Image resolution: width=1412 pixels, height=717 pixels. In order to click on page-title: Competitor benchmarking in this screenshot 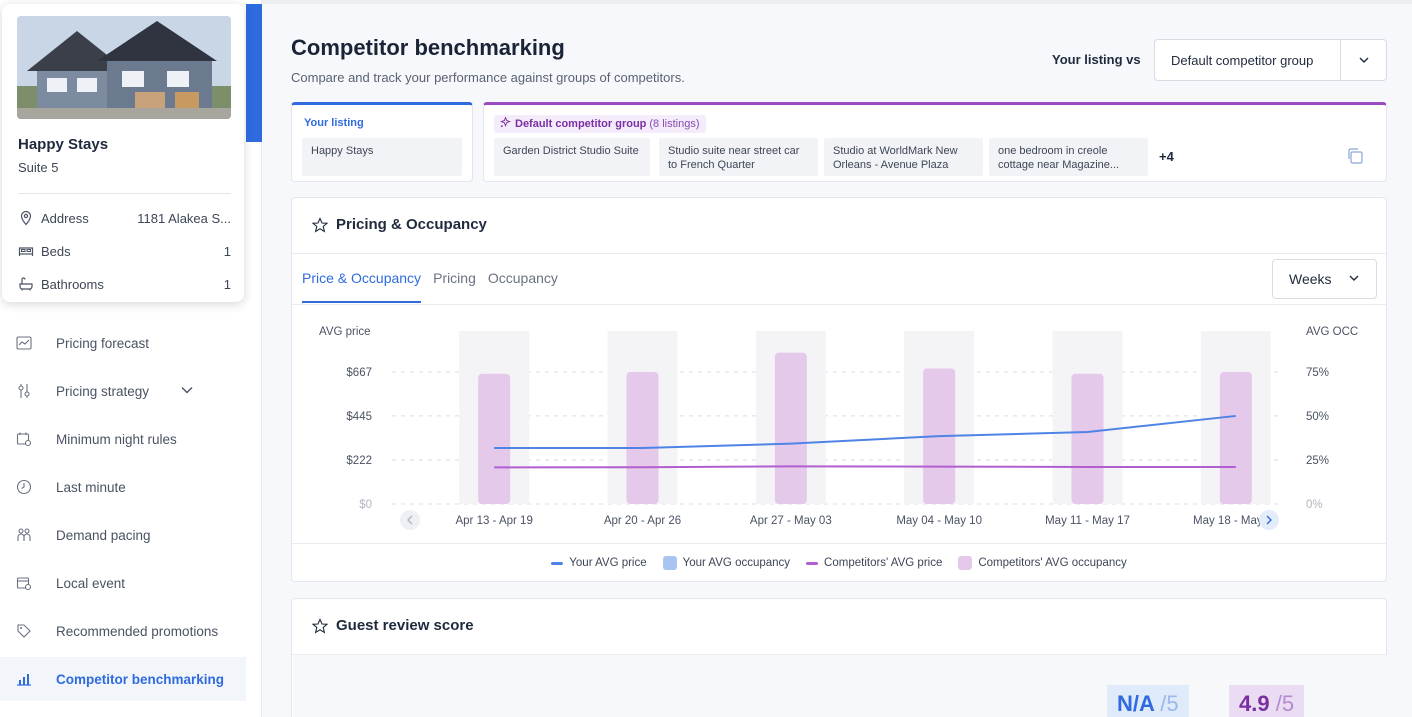, I will do `click(428, 47)`.